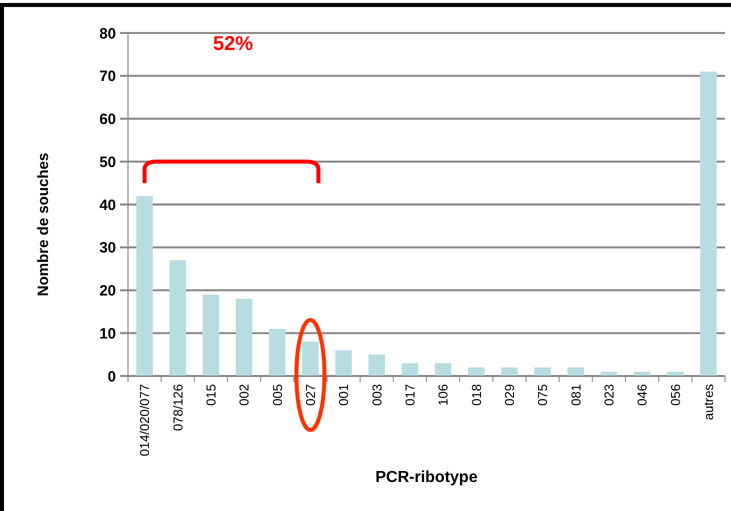 Image resolution: width=731 pixels, height=511 pixels. What do you see at coordinates (476, 395) in the screenshot?
I see `x-tick-label: 018` at bounding box center [476, 395].